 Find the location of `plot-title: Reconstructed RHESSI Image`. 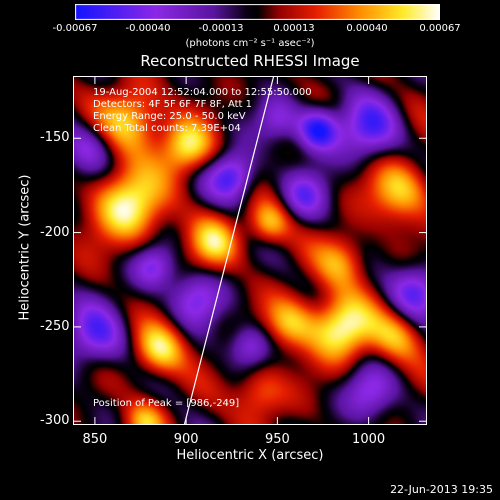

plot-title: Reconstructed RHESSI Image is located at coordinates (250, 61).